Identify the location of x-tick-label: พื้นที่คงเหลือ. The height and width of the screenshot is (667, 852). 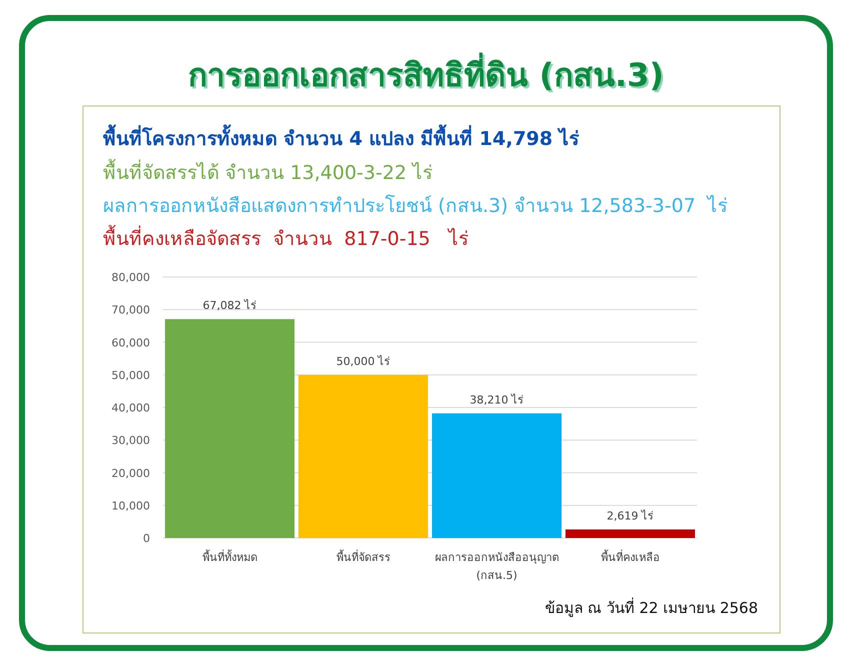
(630, 556).